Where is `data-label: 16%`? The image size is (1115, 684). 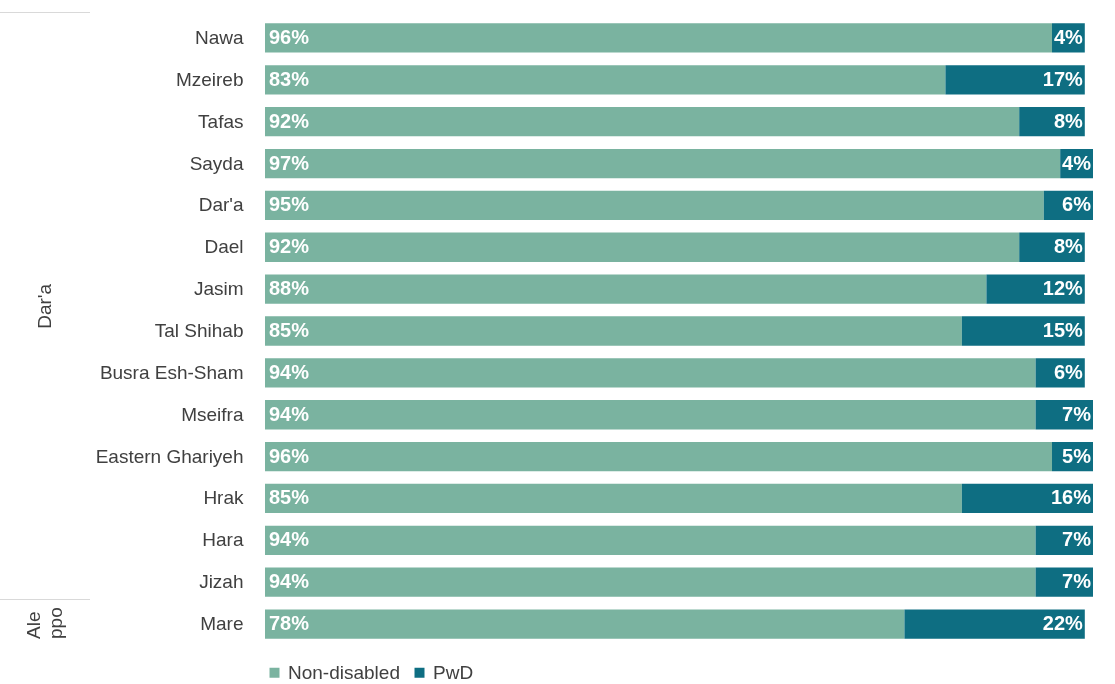
data-label: 16% is located at coordinates (1071, 497).